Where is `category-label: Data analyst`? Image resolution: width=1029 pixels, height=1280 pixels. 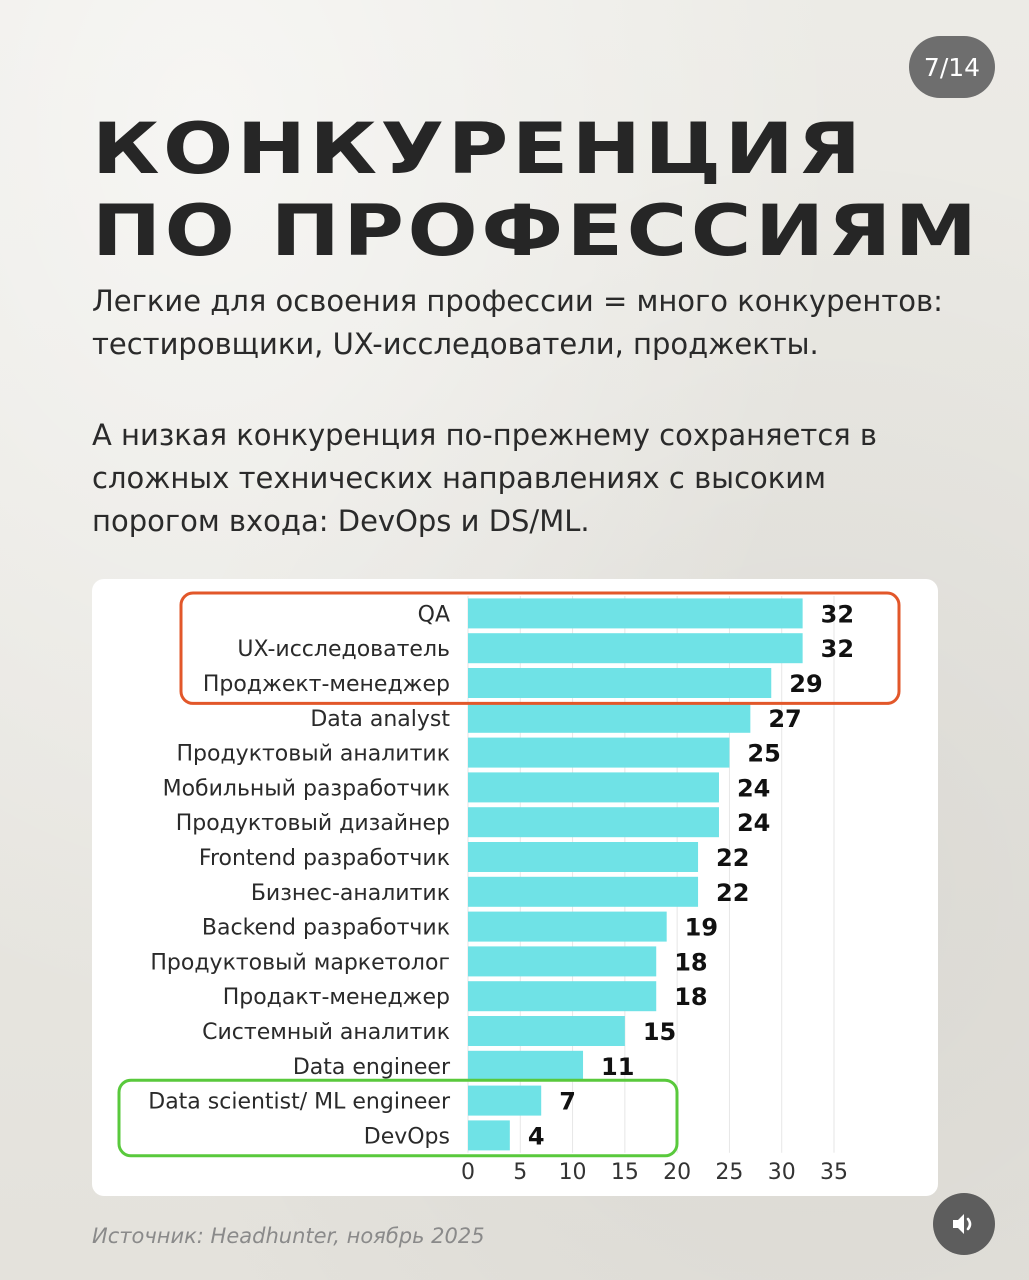
category-label: Data analyst is located at coordinates (380, 719).